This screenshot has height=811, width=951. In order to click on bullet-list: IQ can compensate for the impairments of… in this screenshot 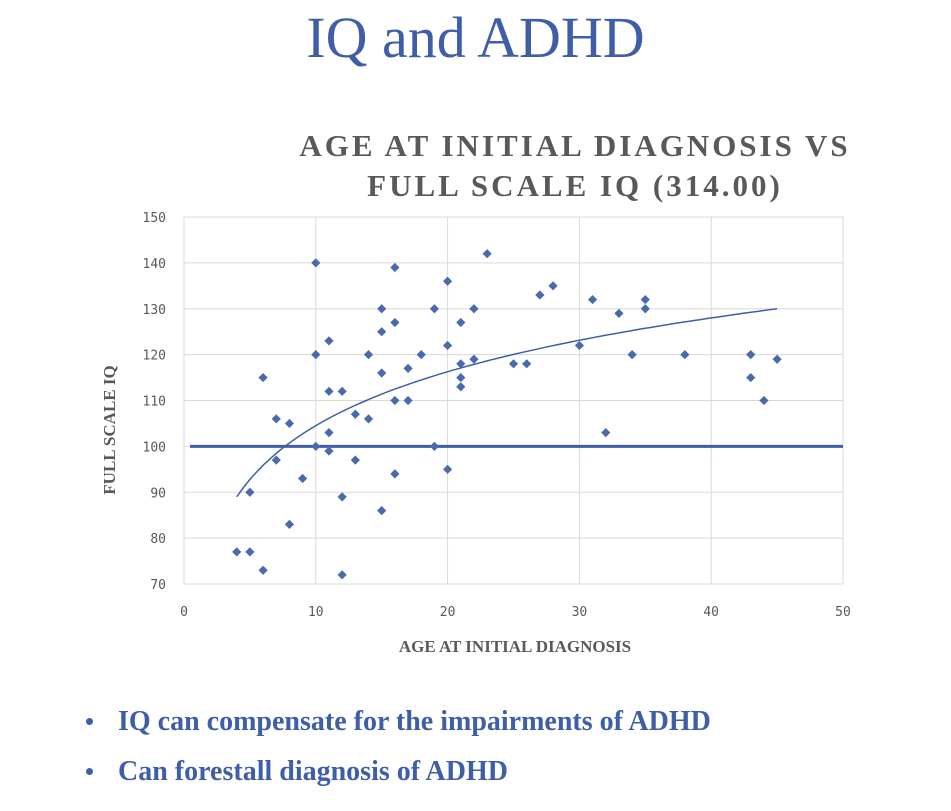, I will do `click(397, 747)`.